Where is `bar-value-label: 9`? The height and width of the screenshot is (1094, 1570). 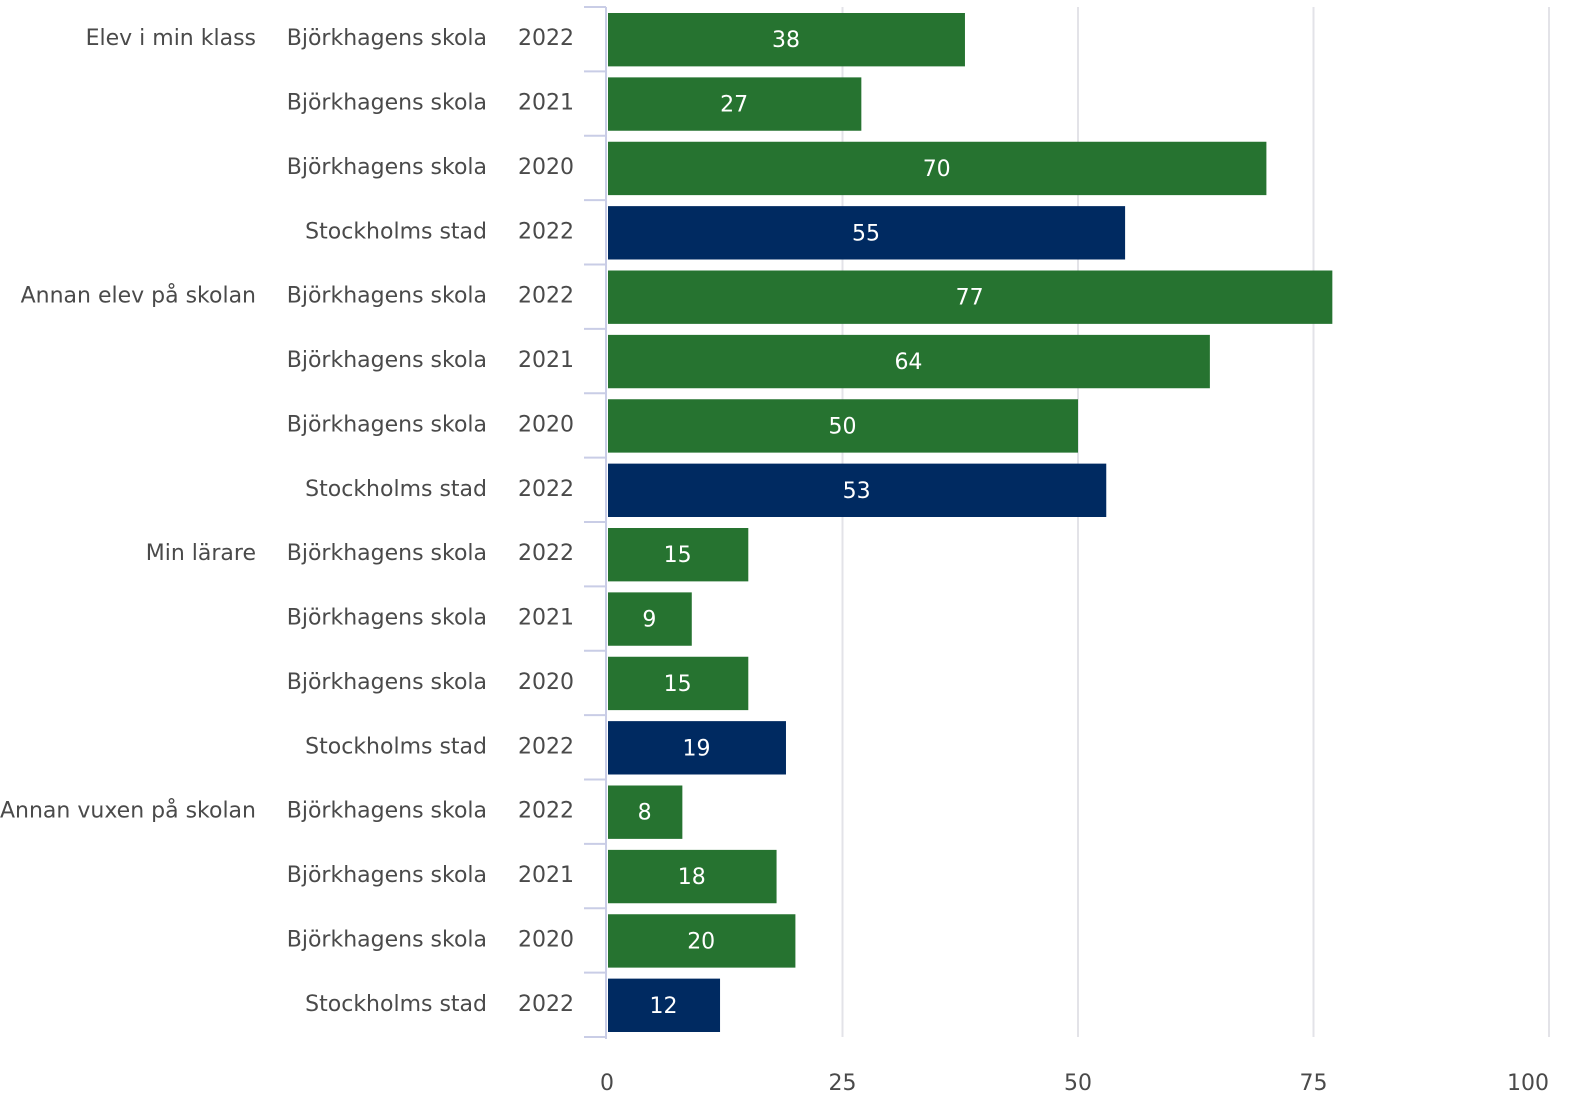 bar-value-label: 9 is located at coordinates (649, 620).